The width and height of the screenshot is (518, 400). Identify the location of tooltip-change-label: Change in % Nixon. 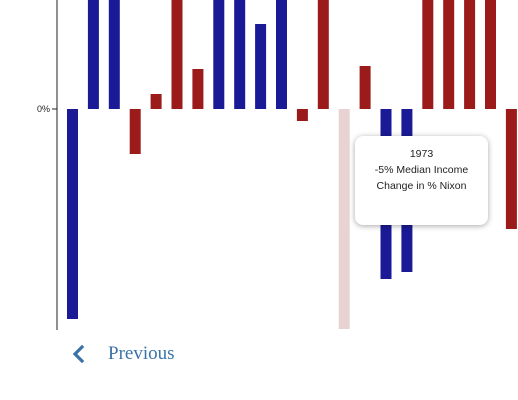
(421, 186).